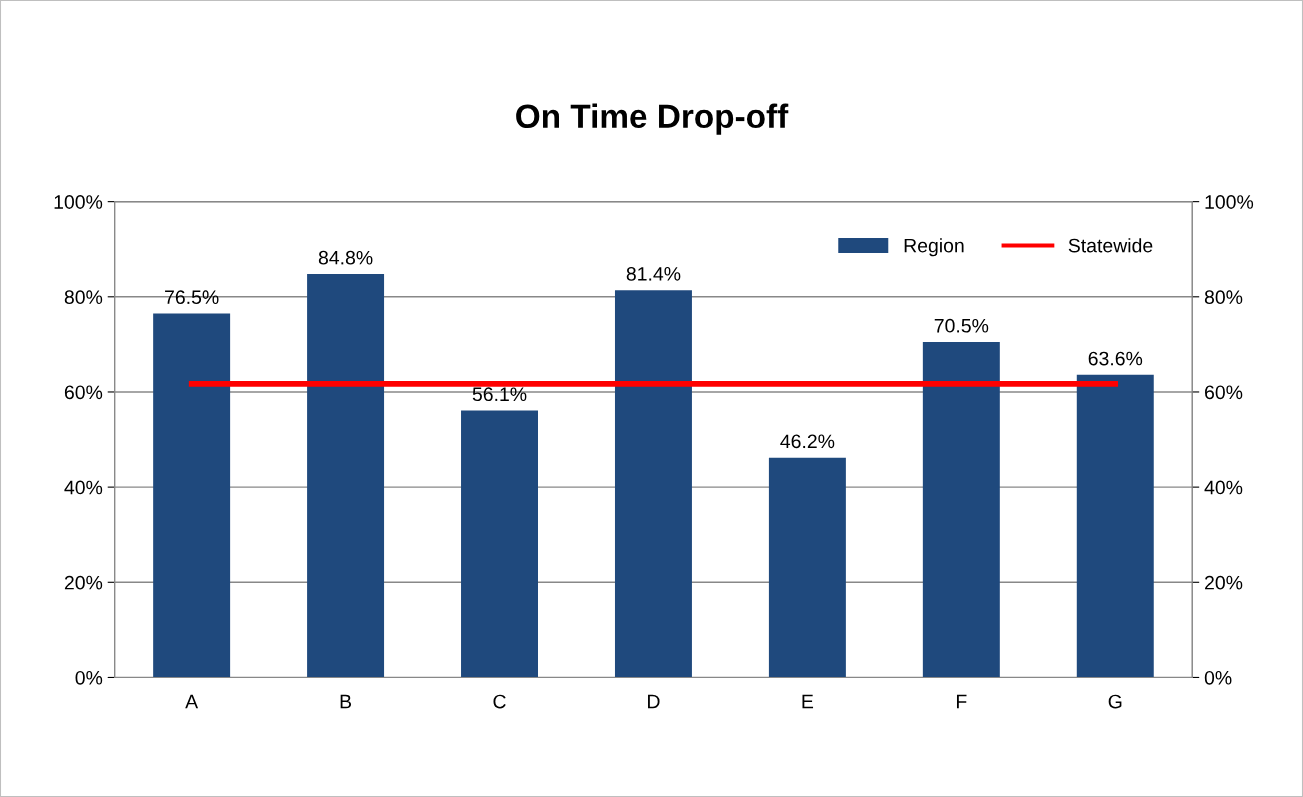 This screenshot has height=797, width=1303. Describe the element at coordinates (1223, 487) in the screenshot. I see `y2-tick-label: 40%` at that location.